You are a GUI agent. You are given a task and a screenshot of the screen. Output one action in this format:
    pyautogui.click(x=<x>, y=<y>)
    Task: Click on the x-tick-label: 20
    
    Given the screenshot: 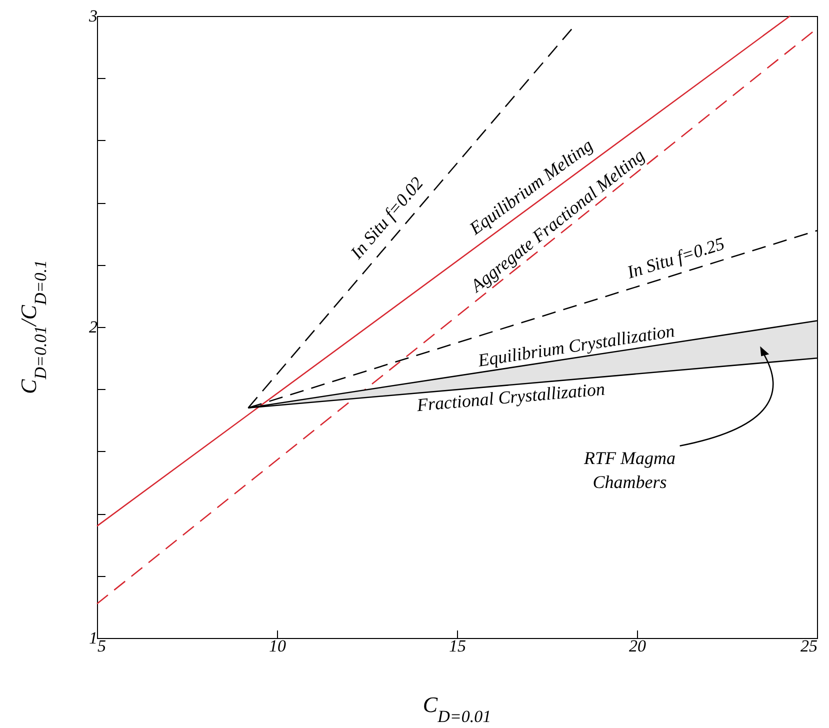 What is the action you would take?
    pyautogui.click(x=637, y=646)
    